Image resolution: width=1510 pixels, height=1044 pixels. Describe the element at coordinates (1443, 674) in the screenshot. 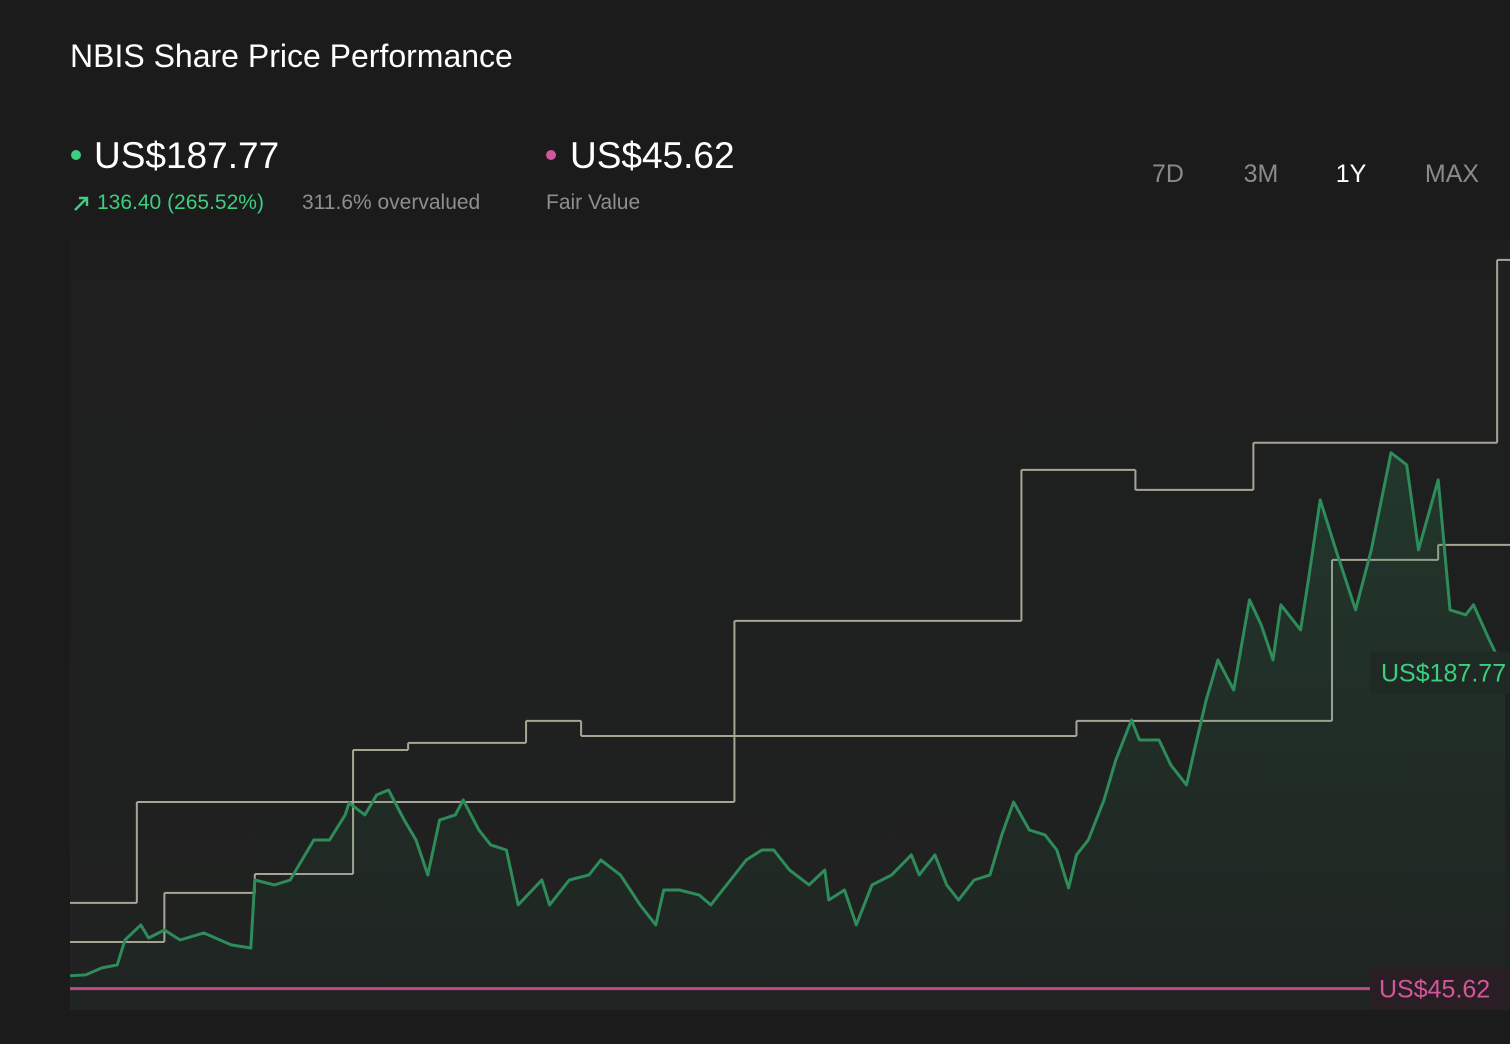

I see `price-label: US$187.77` at that location.